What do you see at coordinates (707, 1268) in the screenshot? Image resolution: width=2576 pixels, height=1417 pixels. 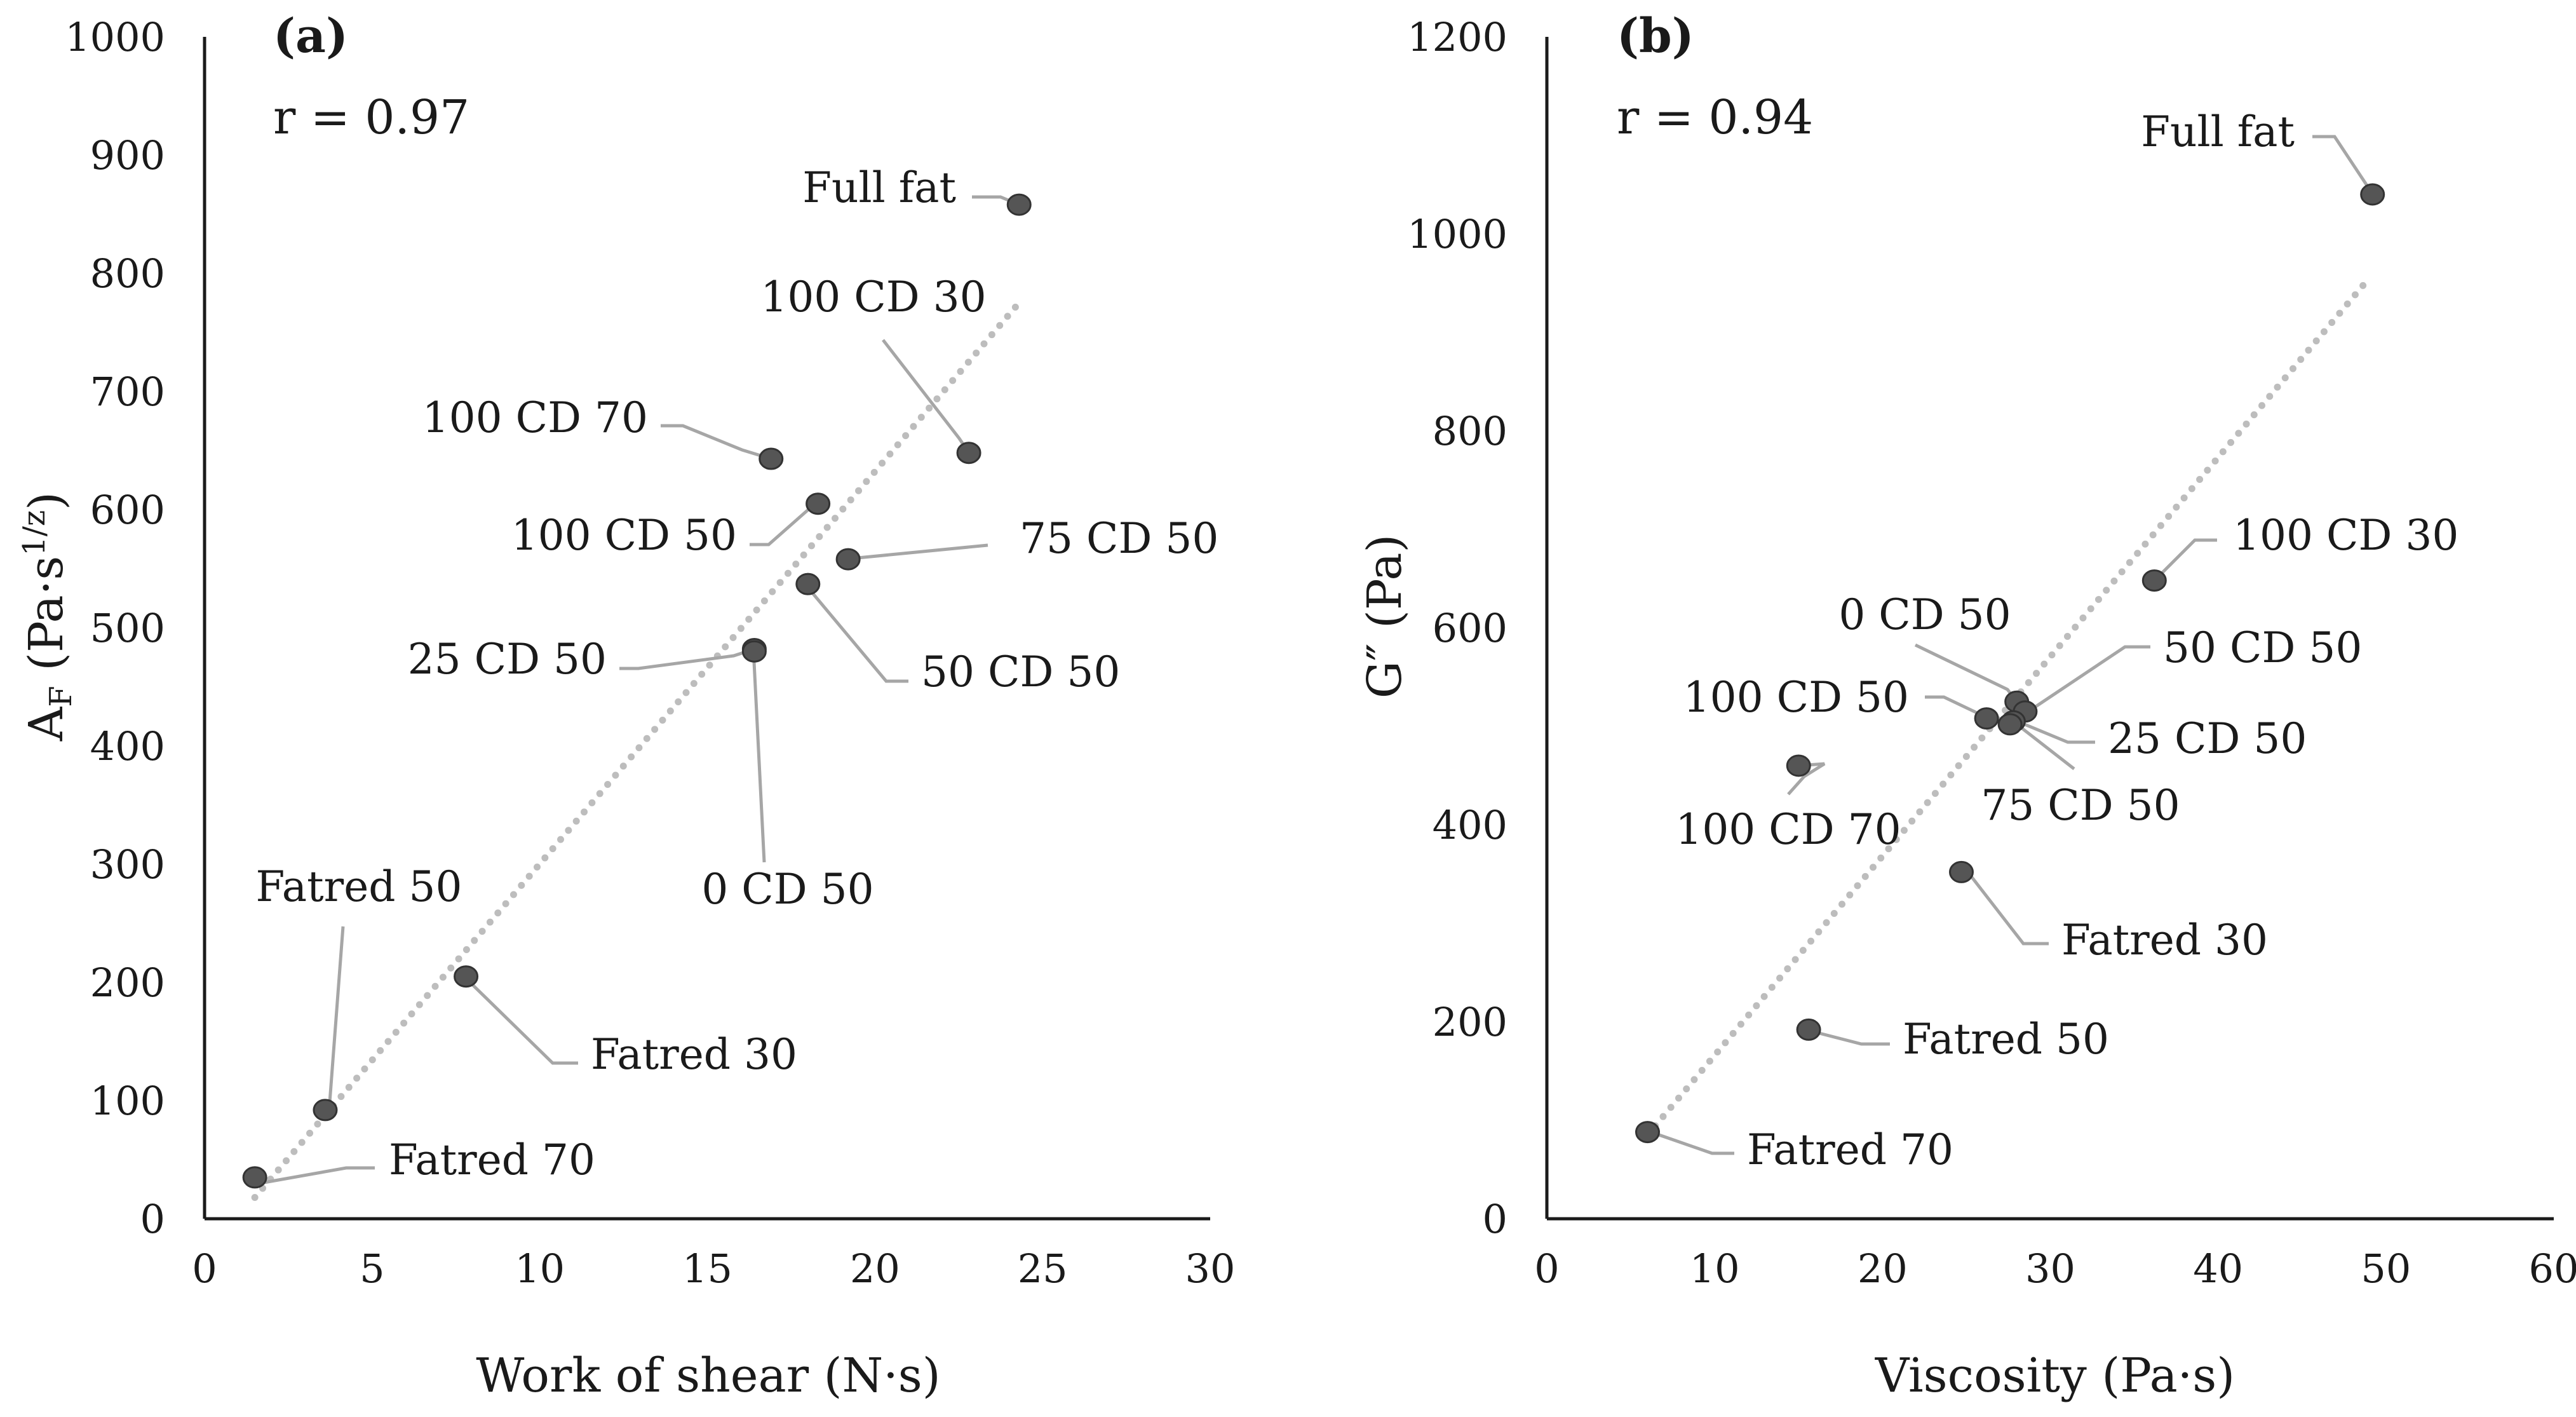 I see `x-tick-label: 15` at bounding box center [707, 1268].